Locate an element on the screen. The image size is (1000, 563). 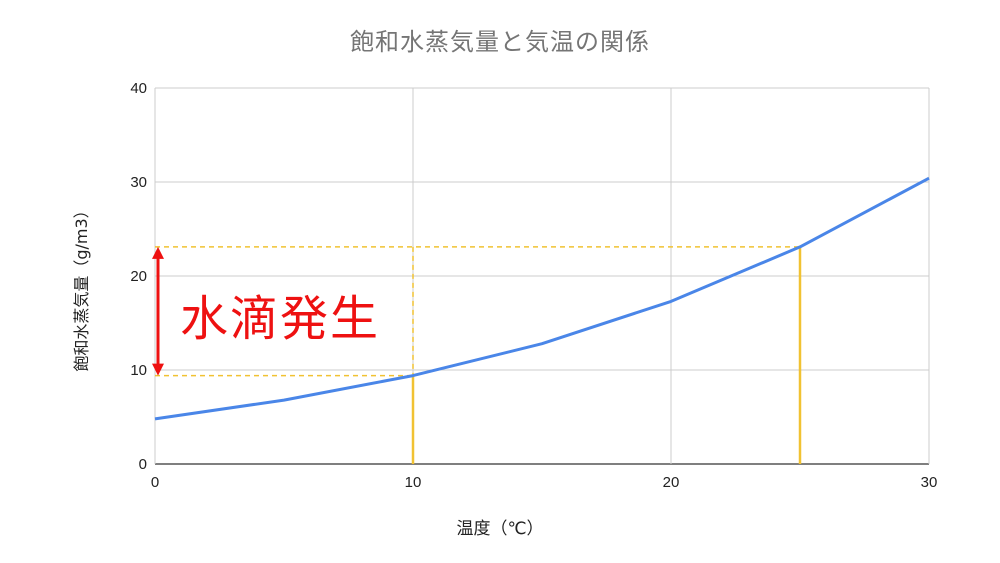
annotation-label: 水滴発生 is located at coordinates (280, 319).